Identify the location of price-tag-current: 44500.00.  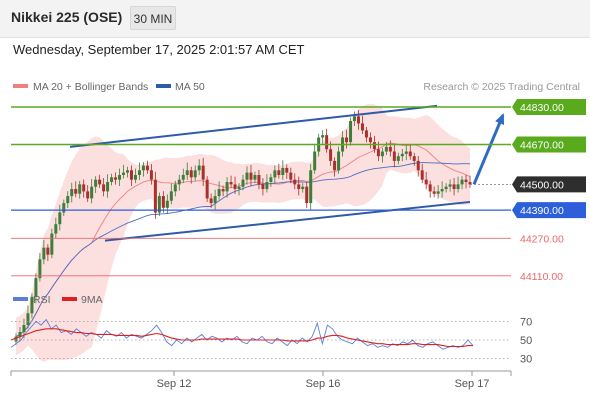
(542, 185).